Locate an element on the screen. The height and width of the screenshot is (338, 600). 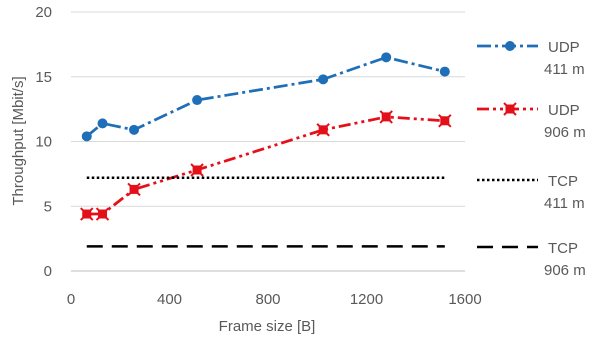
y-tick-label: 5 is located at coordinates (48, 206).